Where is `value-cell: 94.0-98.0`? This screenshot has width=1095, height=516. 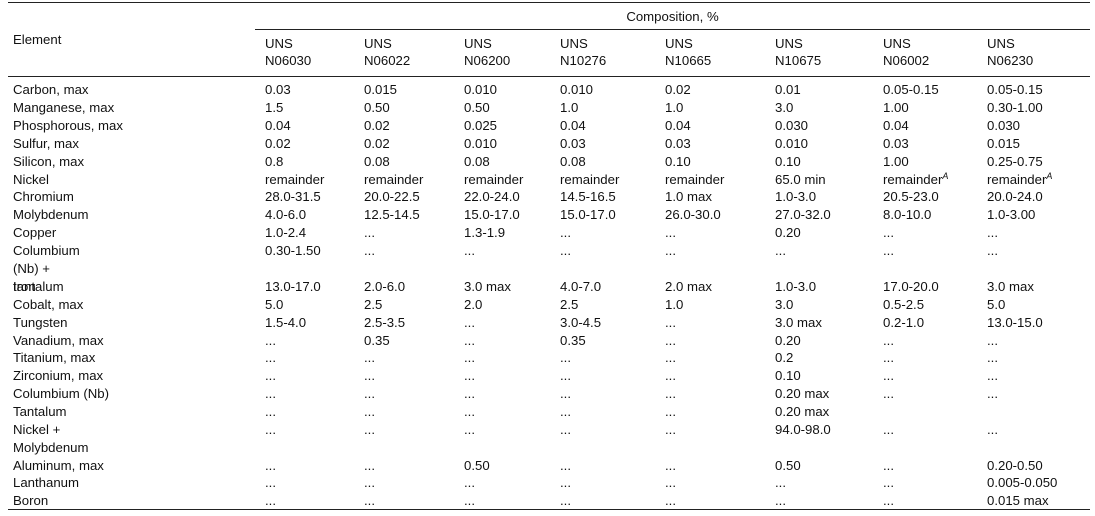
value-cell: 94.0-98.0 is located at coordinates (803, 429).